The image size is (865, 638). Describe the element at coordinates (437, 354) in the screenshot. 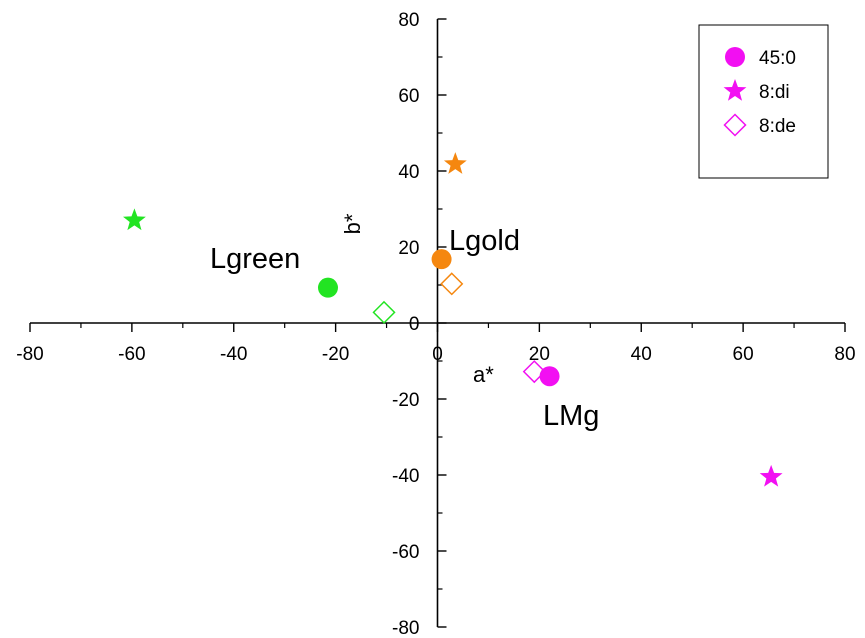

I see `x-tick-label: 0` at that location.